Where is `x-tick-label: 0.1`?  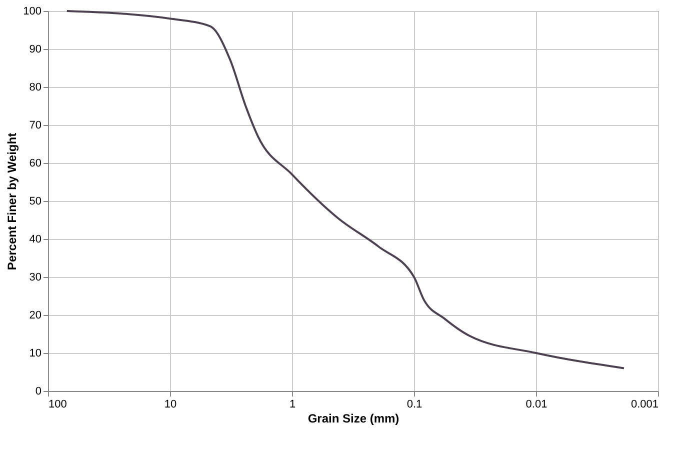
x-tick-label: 0.1 is located at coordinates (414, 404).